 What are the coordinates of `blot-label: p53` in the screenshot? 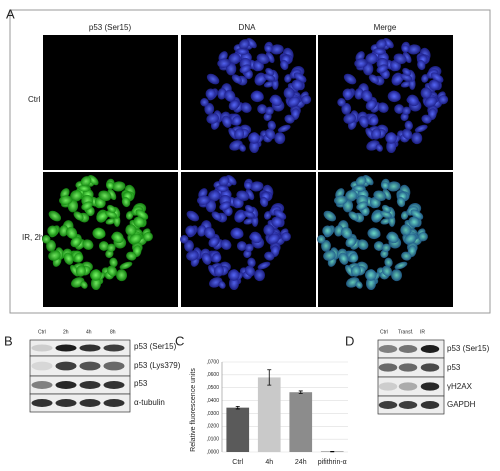 It's located at (454, 367).